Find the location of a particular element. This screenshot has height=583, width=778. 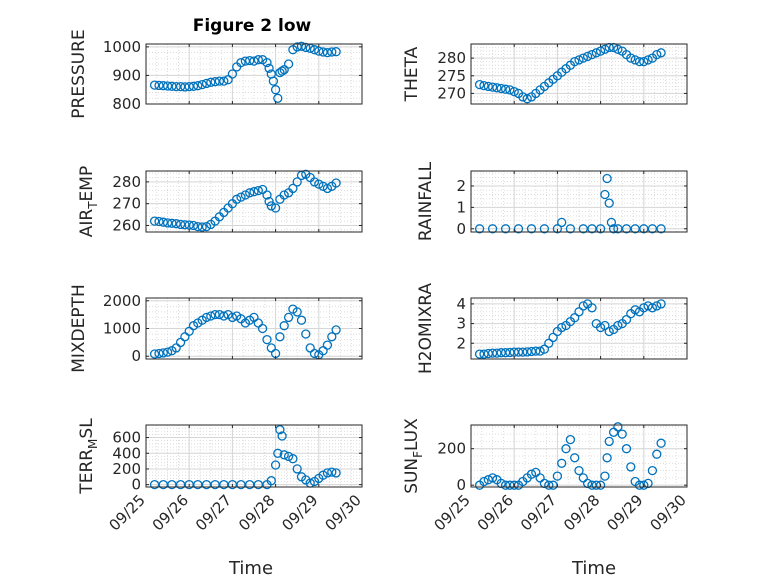

y-axis-label: PRESSURE is located at coordinates (79, 73).